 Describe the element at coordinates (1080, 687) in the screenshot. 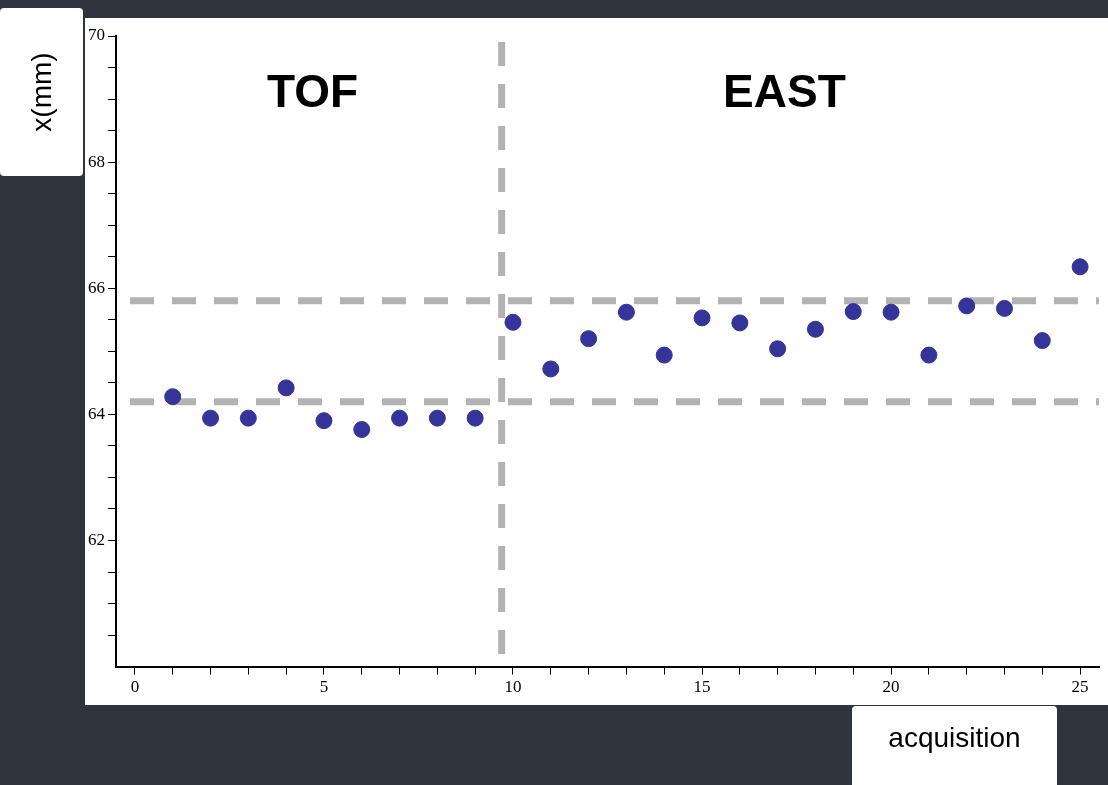

I see `x-tick-label: 25` at that location.